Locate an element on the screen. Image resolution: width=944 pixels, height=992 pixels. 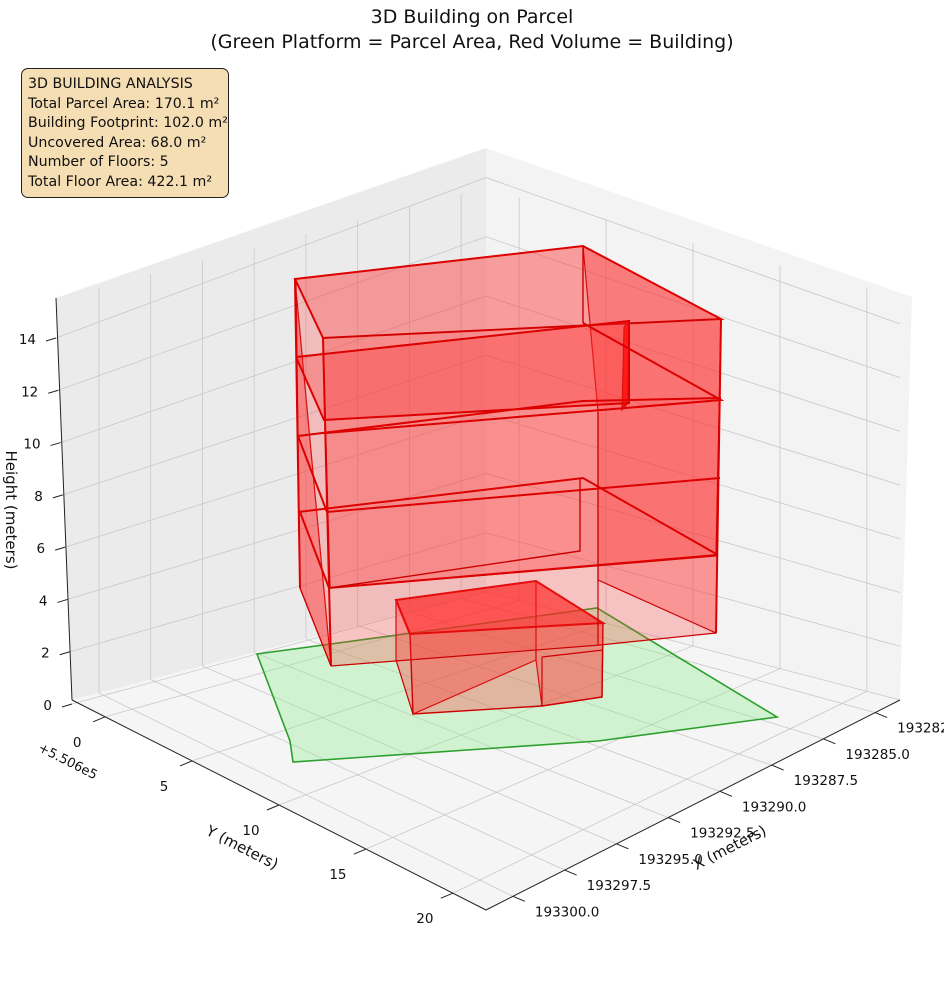
info-line: Total Parcel Area: 170.1 m² is located at coordinates (124, 103).